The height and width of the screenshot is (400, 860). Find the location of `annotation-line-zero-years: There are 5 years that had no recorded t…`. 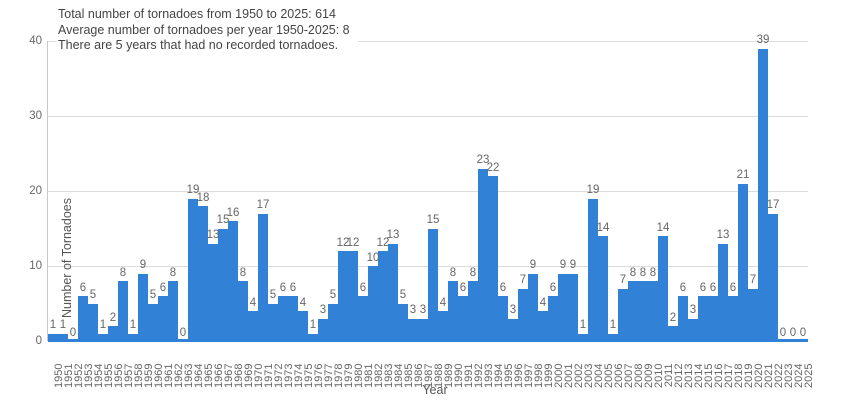

annotation-line-zero-years: There are 5 years that had no recorded t… is located at coordinates (198, 45).